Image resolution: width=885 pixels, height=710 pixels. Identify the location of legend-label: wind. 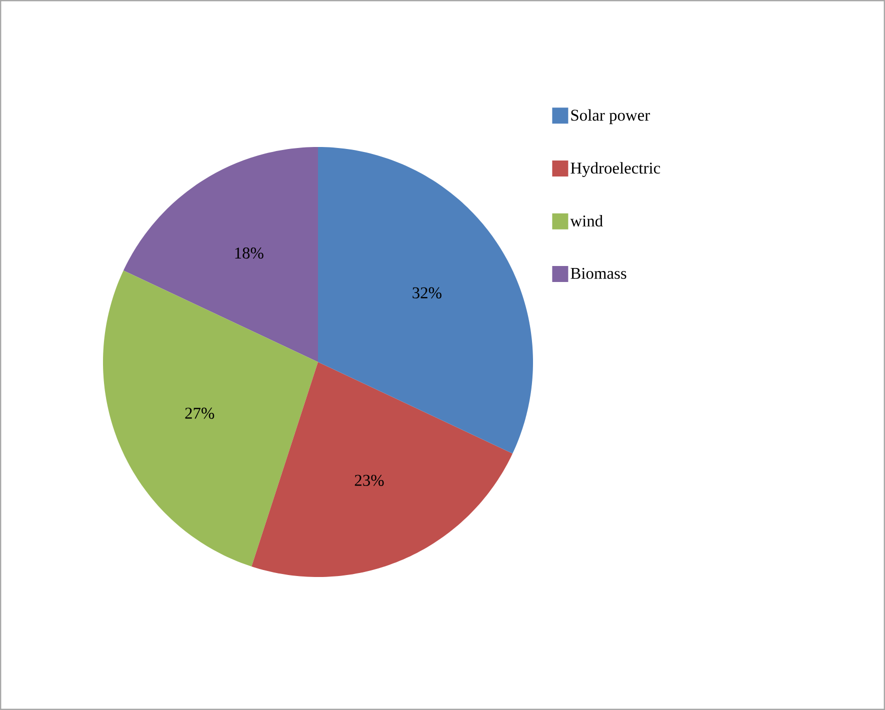
(586, 220).